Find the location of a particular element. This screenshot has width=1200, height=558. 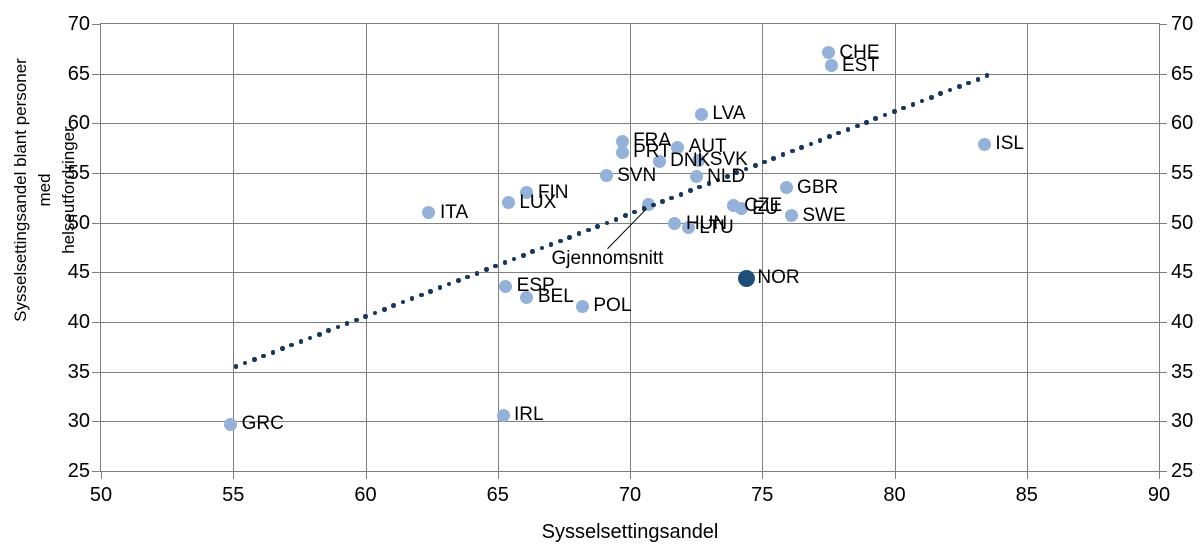

y-tick-label-right-70: 70 is located at coordinates (1182, 24).